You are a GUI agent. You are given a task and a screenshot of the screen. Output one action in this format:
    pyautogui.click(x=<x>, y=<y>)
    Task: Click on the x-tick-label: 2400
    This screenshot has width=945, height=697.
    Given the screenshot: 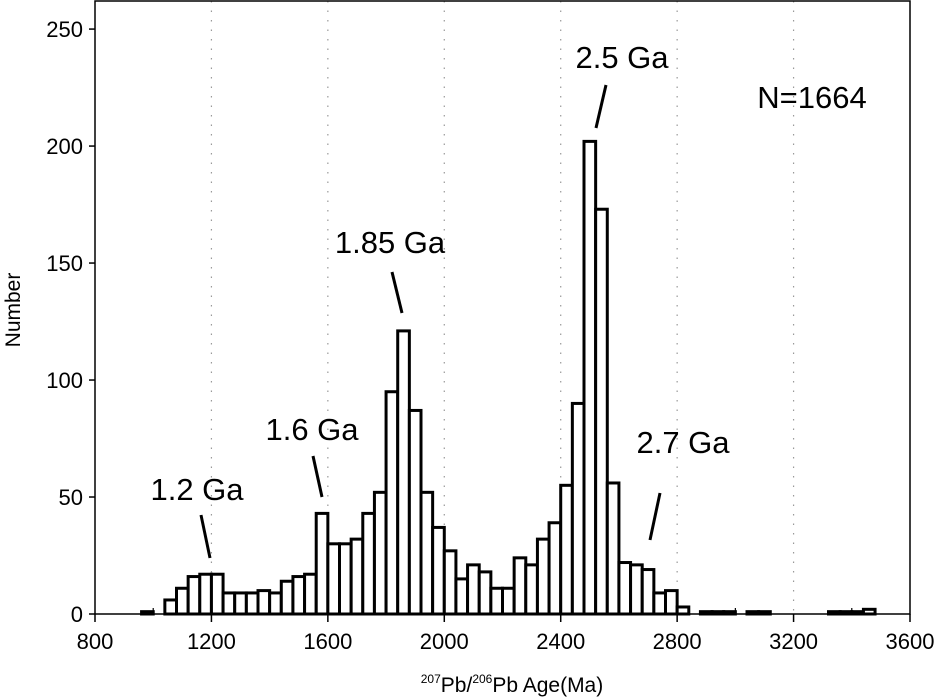 What is the action you would take?
    pyautogui.click(x=560, y=641)
    